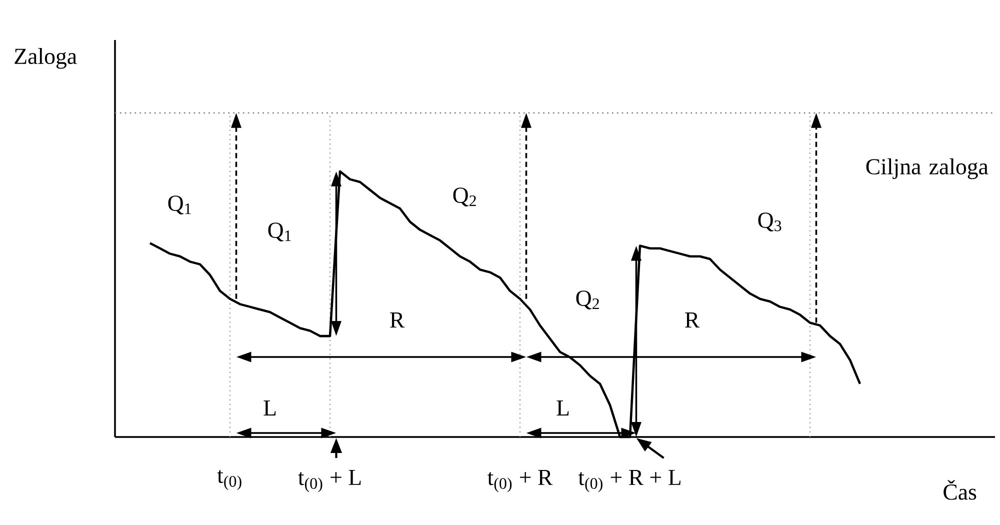 The width and height of the screenshot is (1000, 525). What do you see at coordinates (629, 481) in the screenshot?
I see `x-tick-label: t$_{(0)}$ + R + L` at bounding box center [629, 481].